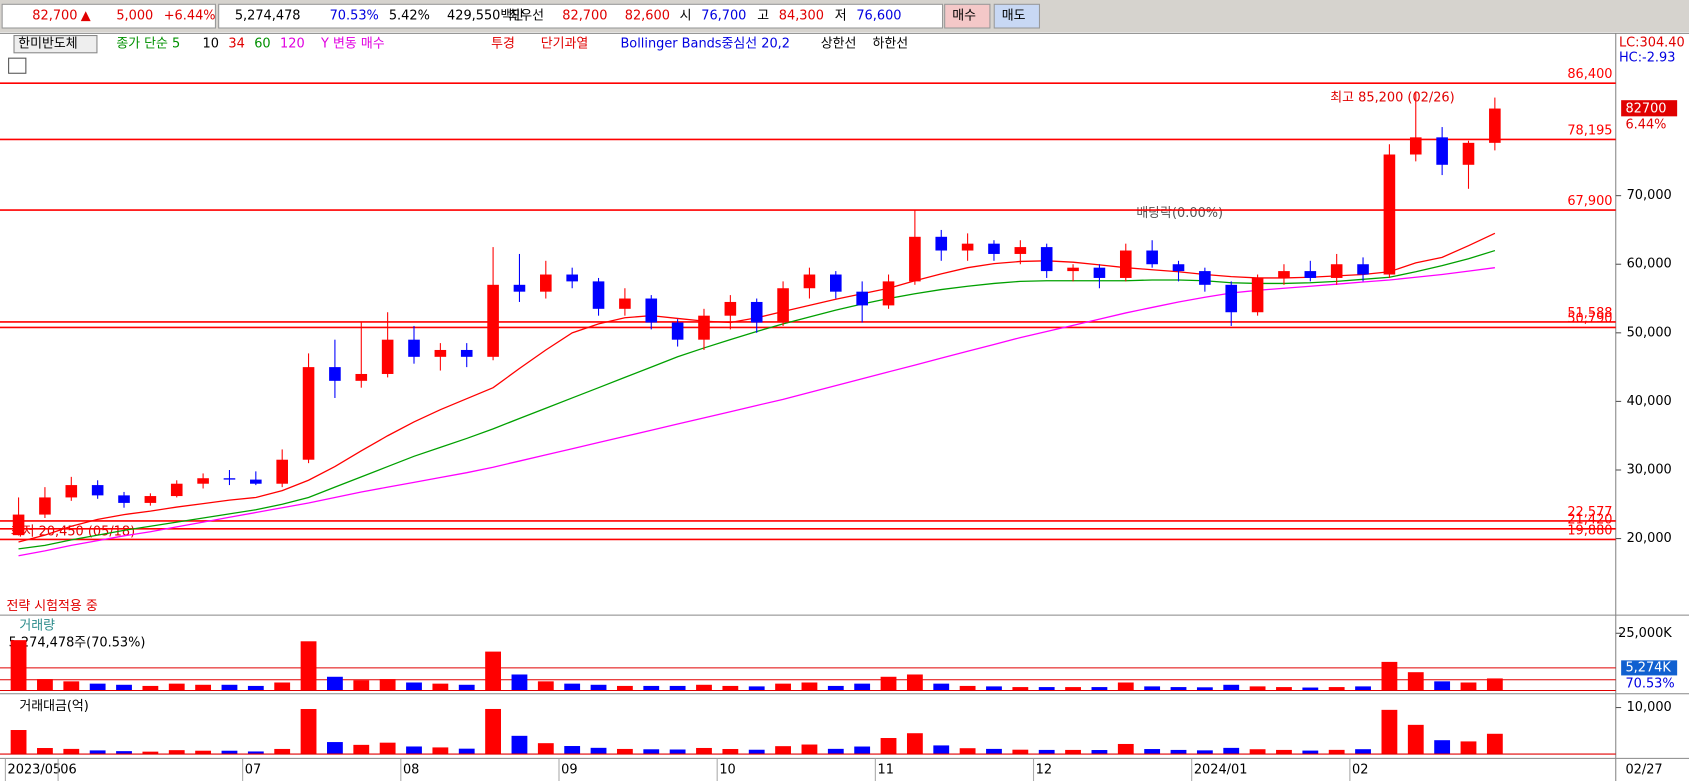  I want to click on legend-ma: 종가 단순 5, so click(148, 44).